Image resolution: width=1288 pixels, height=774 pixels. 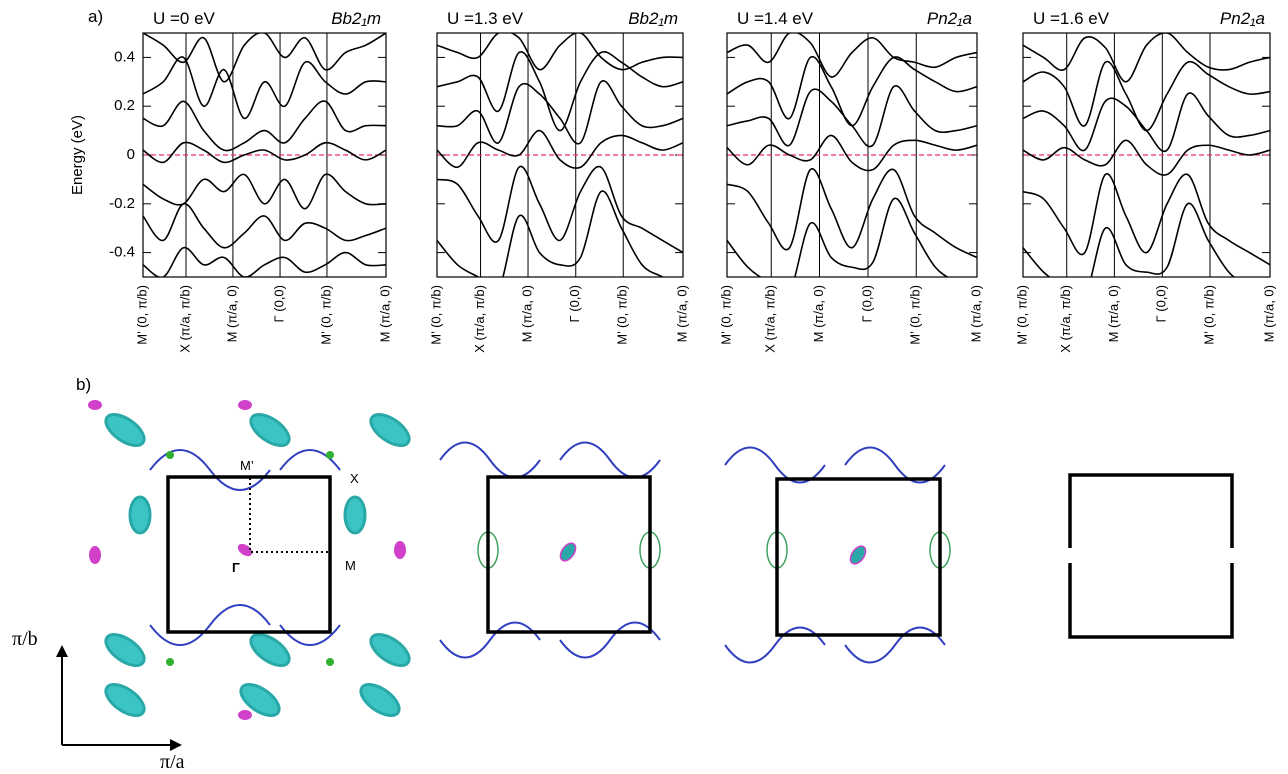 What do you see at coordinates (25, 639) in the screenshot?
I see `axis-label: π/b` at bounding box center [25, 639].